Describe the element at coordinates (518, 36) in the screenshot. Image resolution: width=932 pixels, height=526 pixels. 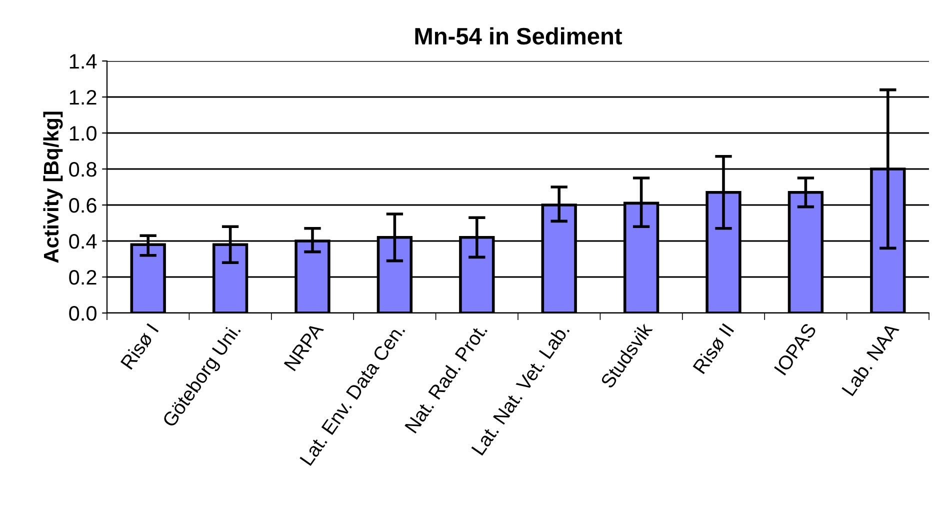
I see `chart-title: Mn-54 in Sediment` at that location.